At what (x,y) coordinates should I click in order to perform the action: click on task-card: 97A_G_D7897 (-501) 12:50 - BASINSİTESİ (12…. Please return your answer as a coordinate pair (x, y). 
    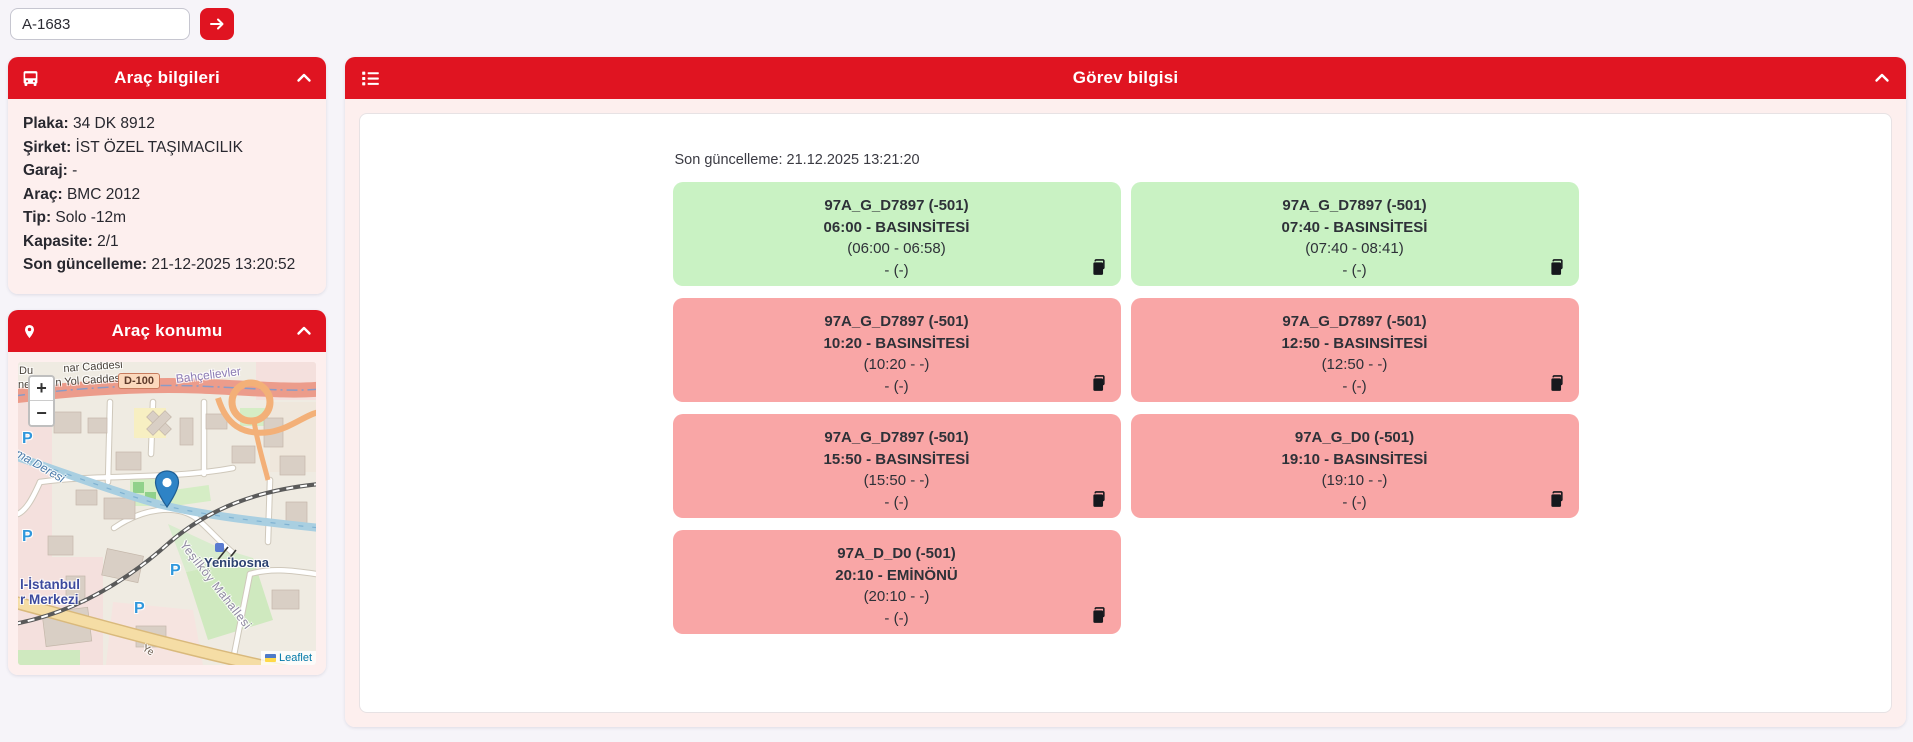
    Looking at the image, I should click on (1354, 350).